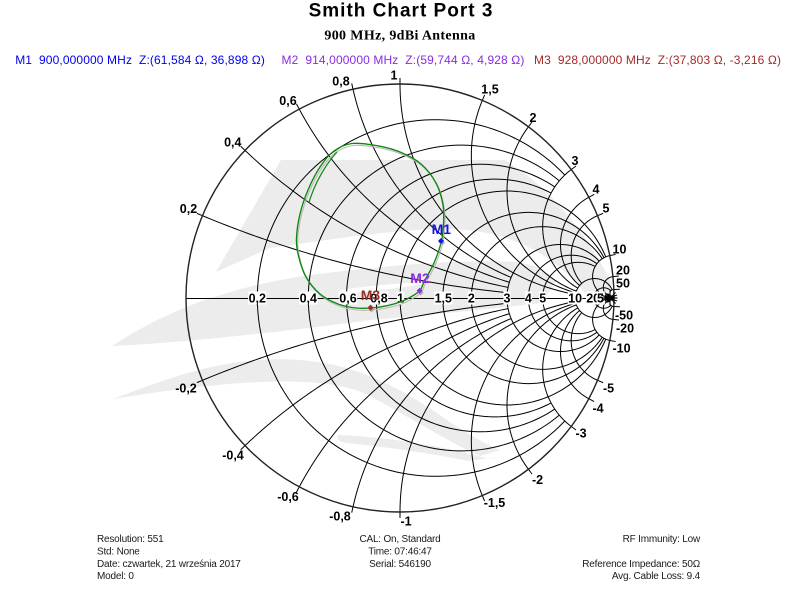  I want to click on svg-text: Resolution: 551, so click(130, 539).